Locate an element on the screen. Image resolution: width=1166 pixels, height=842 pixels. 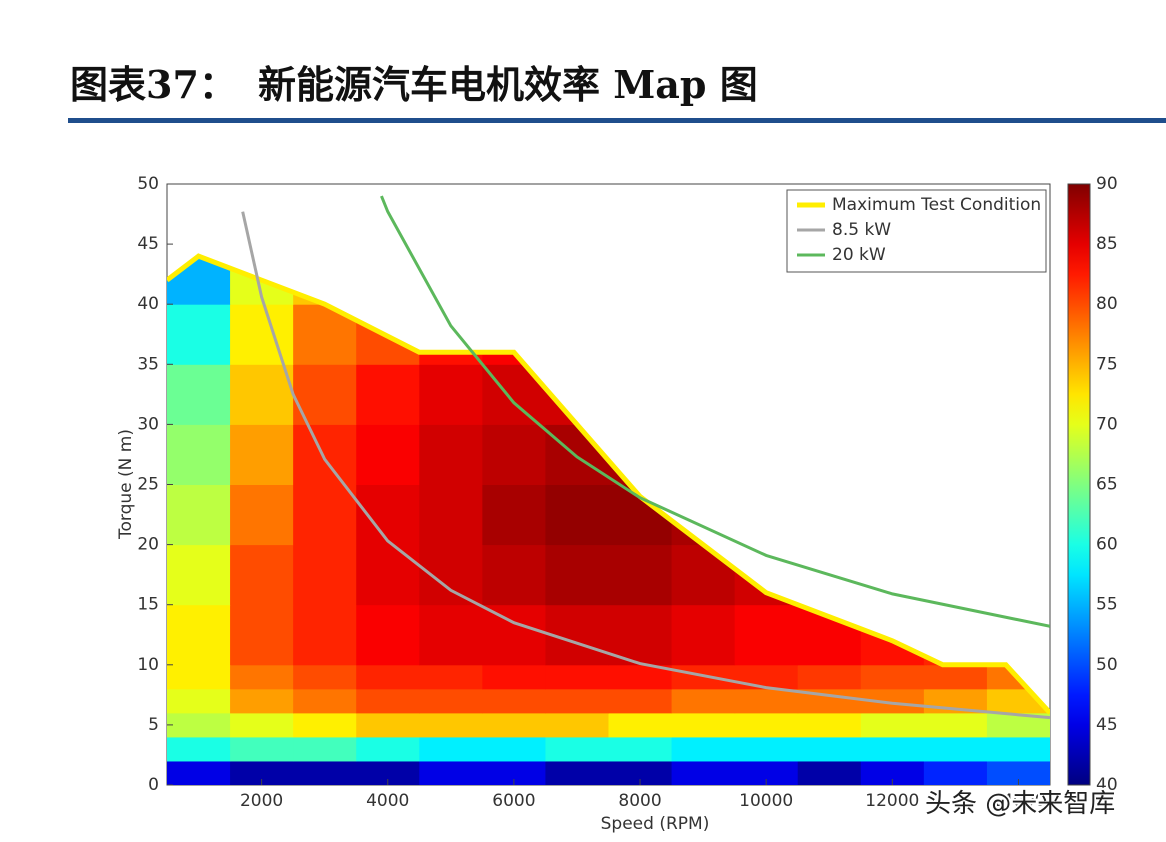
legend: Maximum Test Condition 8.5 kW 20 kW is located at coordinates (916, 231).